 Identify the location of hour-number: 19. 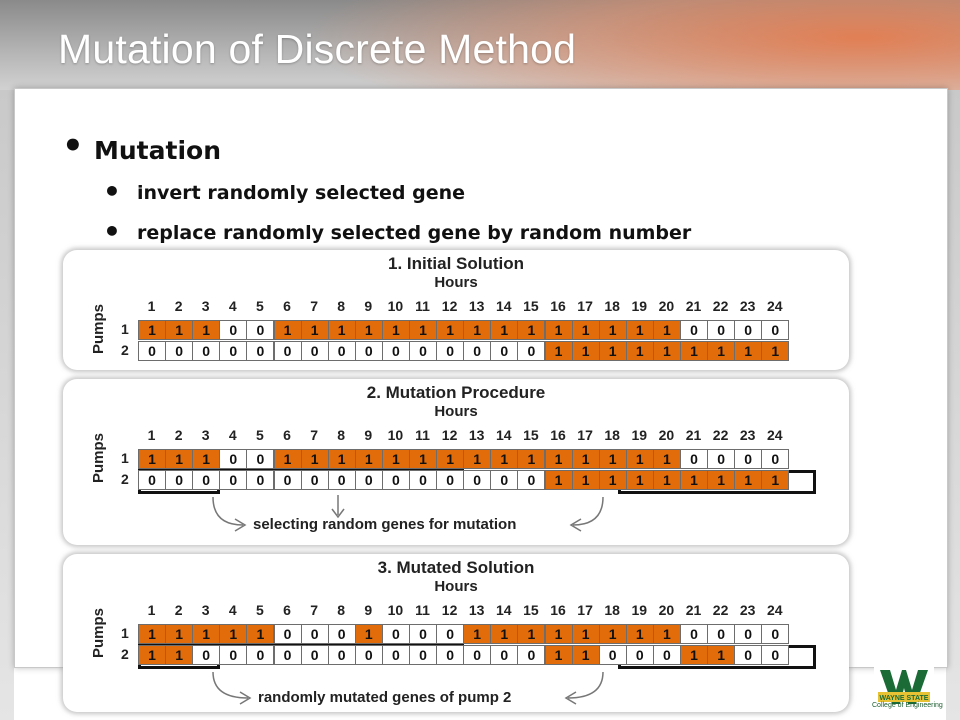
(639, 610).